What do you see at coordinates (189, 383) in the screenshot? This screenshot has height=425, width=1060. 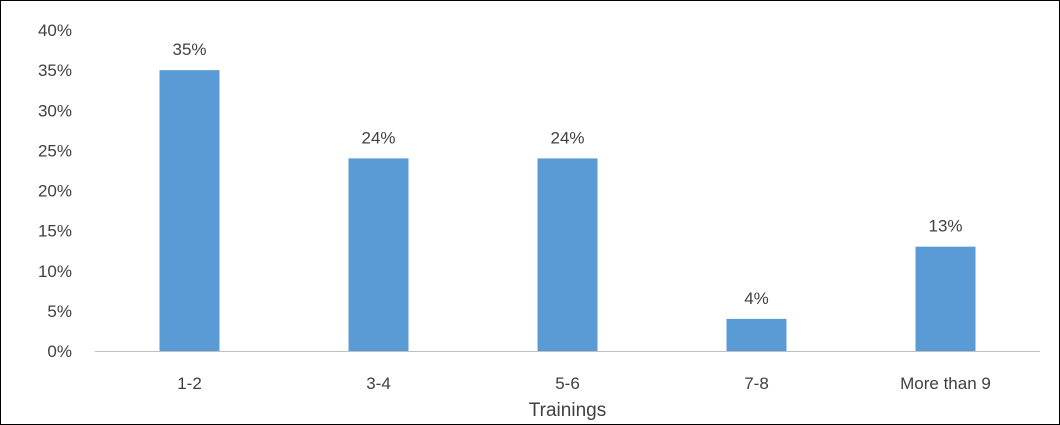 I see `x-tick-label: 1-2` at bounding box center [189, 383].